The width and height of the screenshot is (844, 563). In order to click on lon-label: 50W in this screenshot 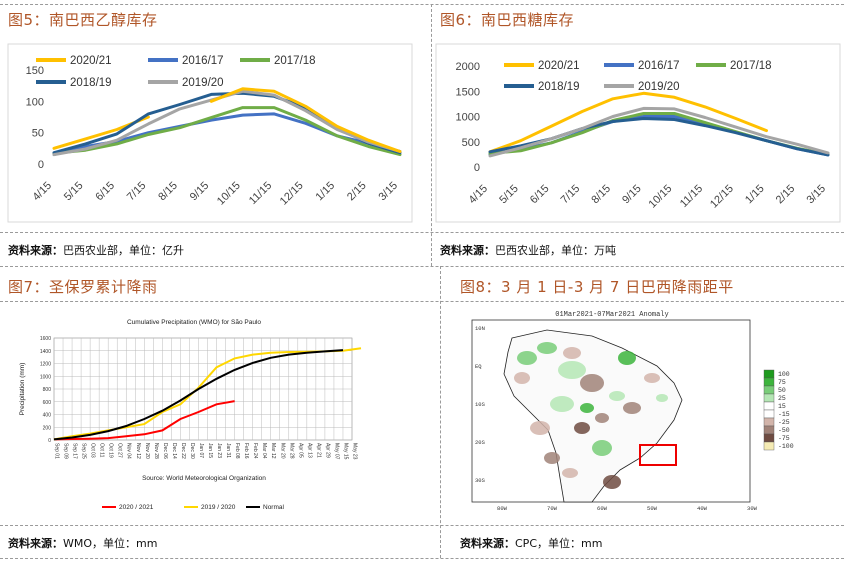, I will do `click(652, 508)`.